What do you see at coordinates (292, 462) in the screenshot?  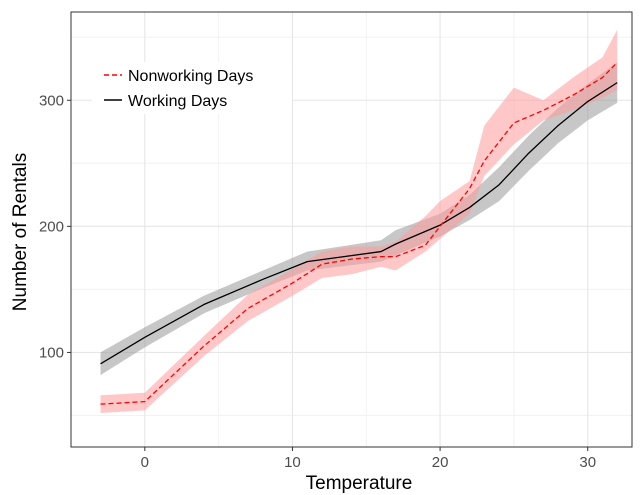 I see `x-tick-label: 10` at bounding box center [292, 462].